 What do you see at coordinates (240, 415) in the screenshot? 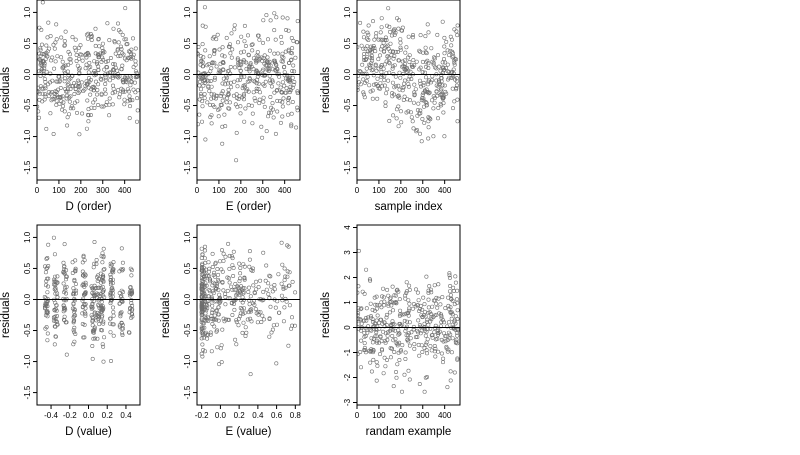
I see `x-tick-label: 0.2` at bounding box center [240, 415].